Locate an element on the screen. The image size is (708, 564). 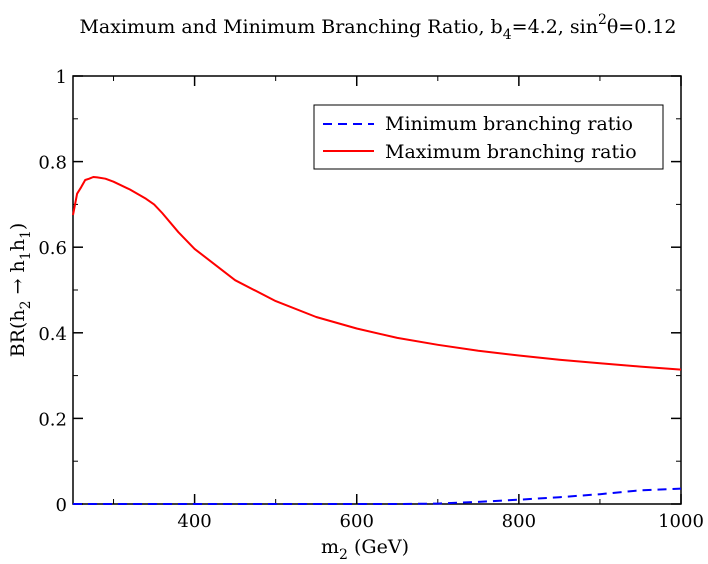
x-tick-label: 400 is located at coordinates (194, 521).